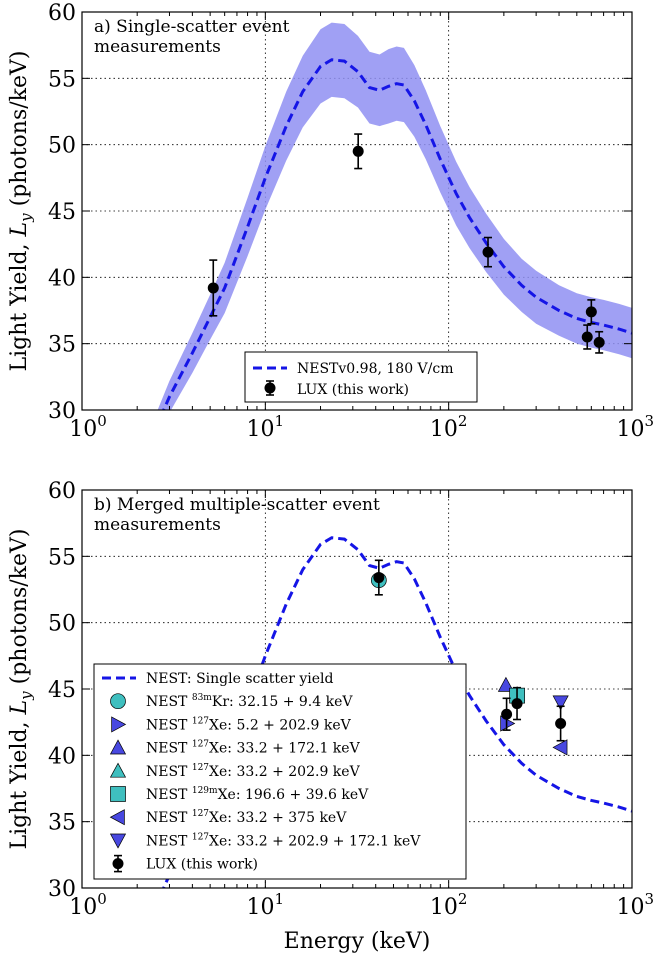  I want to click on panel-b-annotation: measurements, so click(157, 525).